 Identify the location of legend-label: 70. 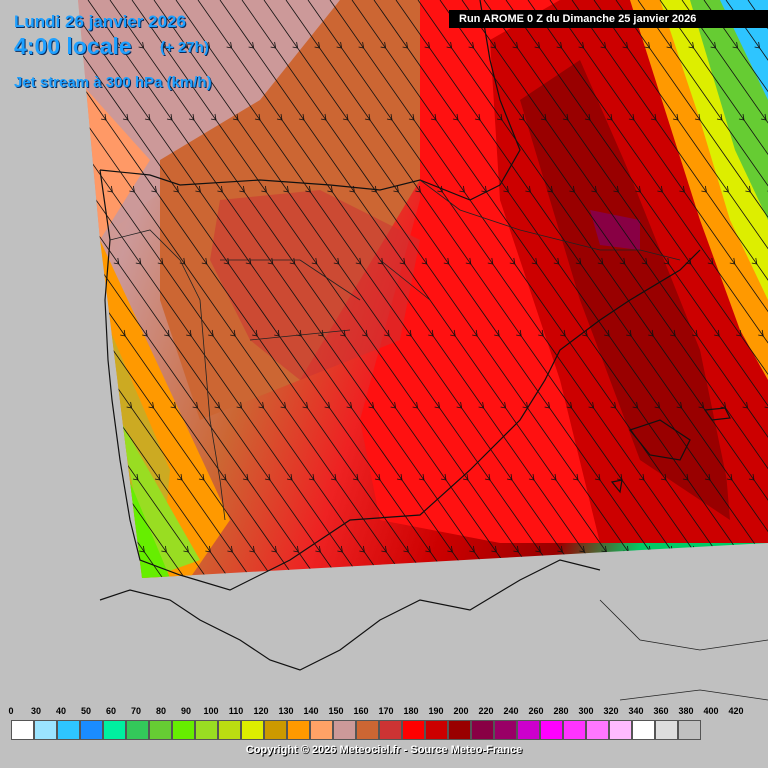
(136, 711).